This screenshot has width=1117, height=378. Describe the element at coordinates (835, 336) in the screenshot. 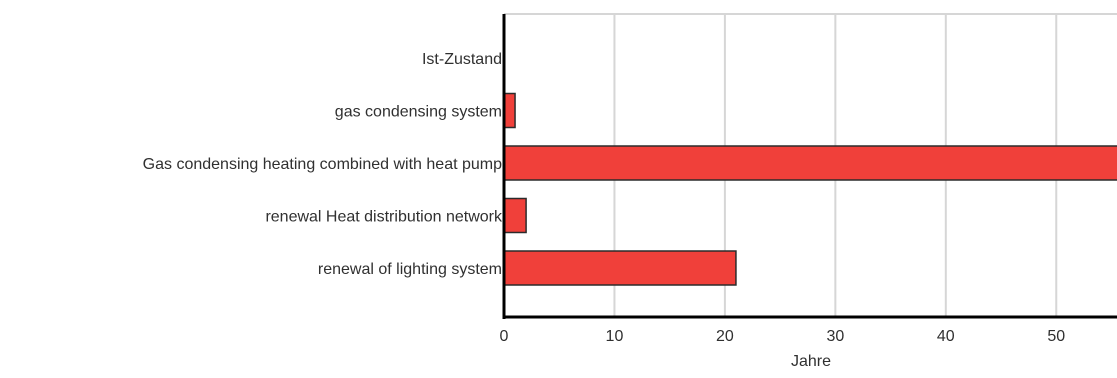

I see `x-tick-label-30: 30` at that location.